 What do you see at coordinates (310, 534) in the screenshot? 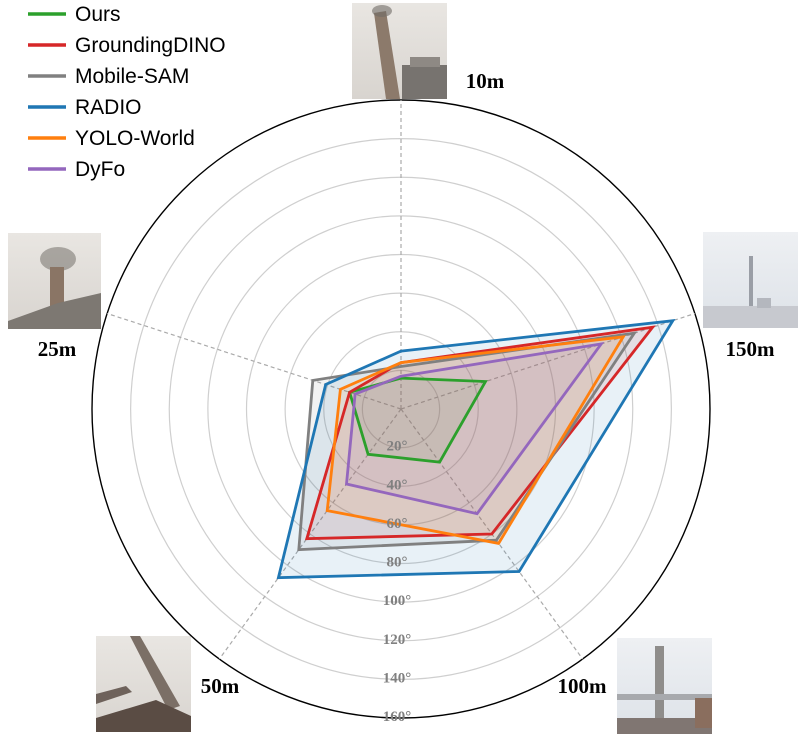
I see `spoke-50m` at bounding box center [310, 534].